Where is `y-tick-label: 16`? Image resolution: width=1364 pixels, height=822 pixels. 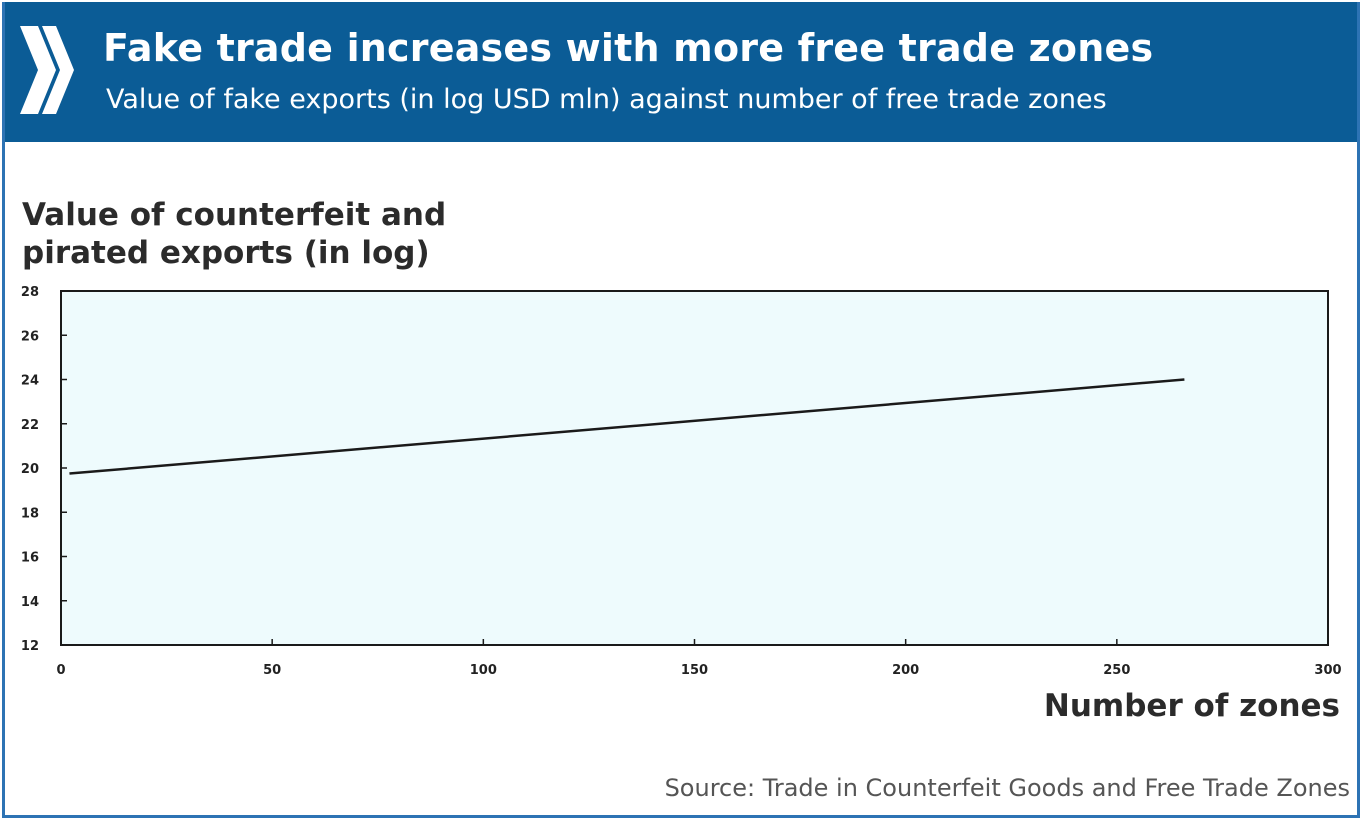
y-tick-label: 16 is located at coordinates (30, 558).